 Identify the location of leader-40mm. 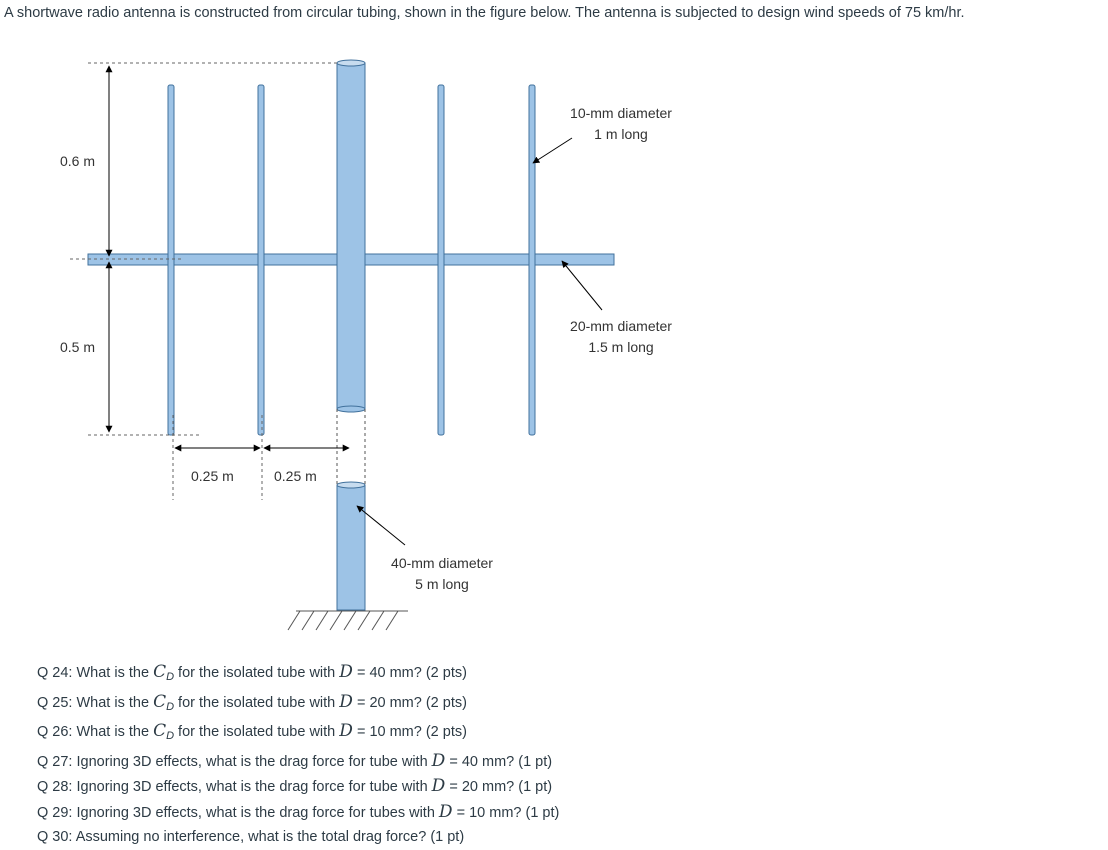
(381, 525).